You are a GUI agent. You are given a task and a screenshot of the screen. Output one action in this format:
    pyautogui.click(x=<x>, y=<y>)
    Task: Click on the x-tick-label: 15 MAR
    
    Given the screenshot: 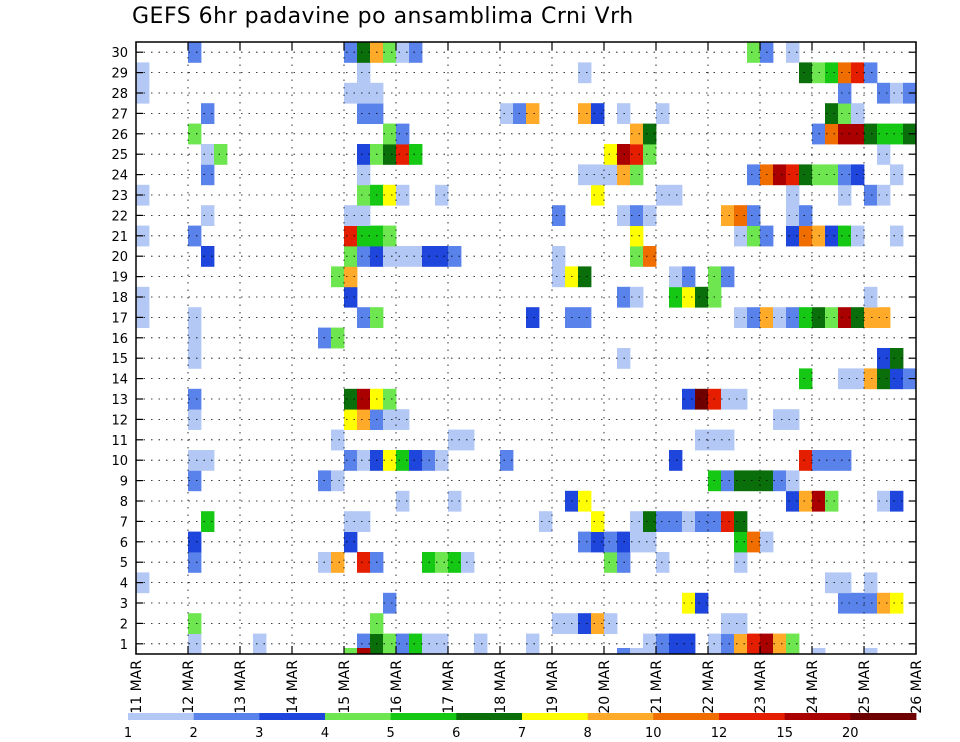 What is the action you would take?
    pyautogui.click(x=345, y=687)
    